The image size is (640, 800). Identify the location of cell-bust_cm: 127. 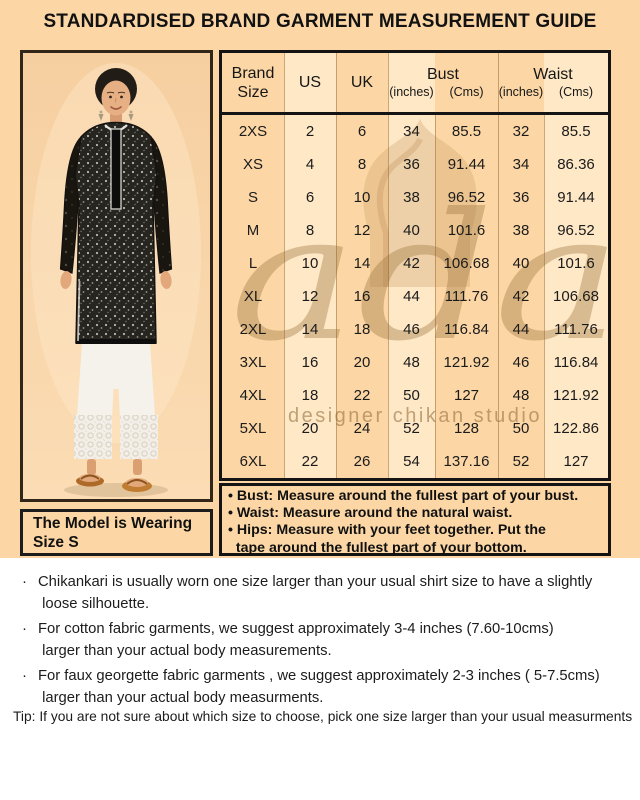
(466, 395).